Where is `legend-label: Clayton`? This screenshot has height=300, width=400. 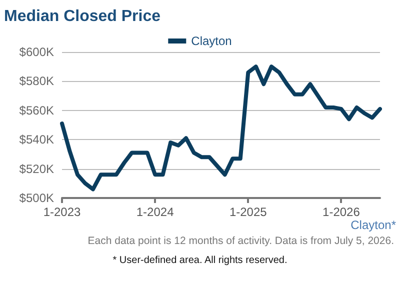 legend-label: Clayton is located at coordinates (211, 41).